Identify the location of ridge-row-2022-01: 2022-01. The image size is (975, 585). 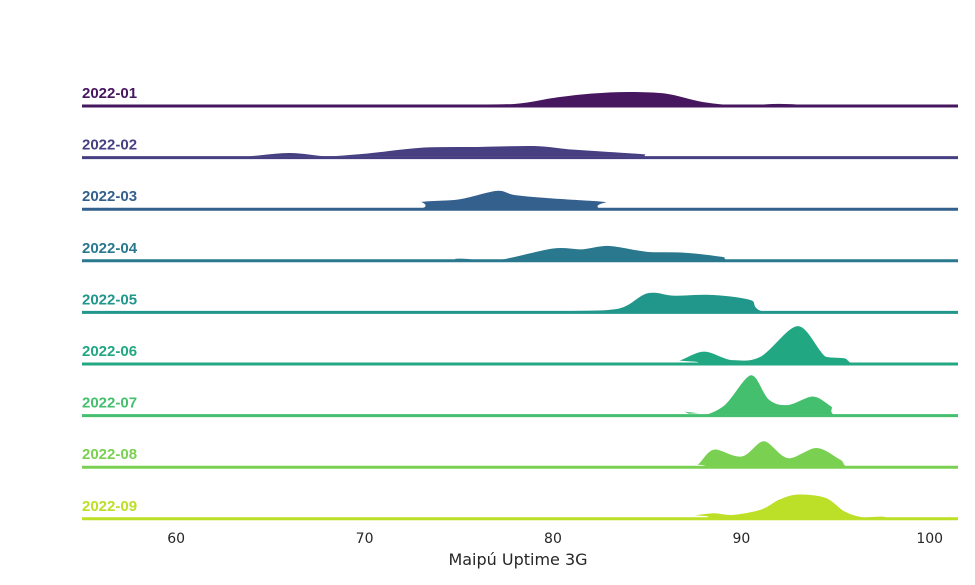
(519, 96).